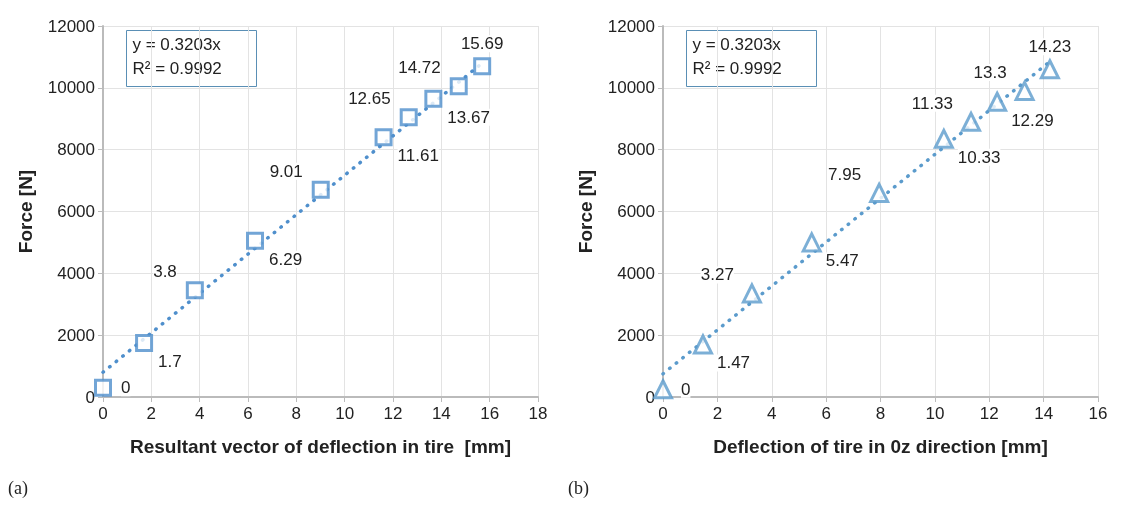 The image size is (1135, 505). What do you see at coordinates (165, 272) in the screenshot?
I see `annotation: 3.8` at bounding box center [165, 272].